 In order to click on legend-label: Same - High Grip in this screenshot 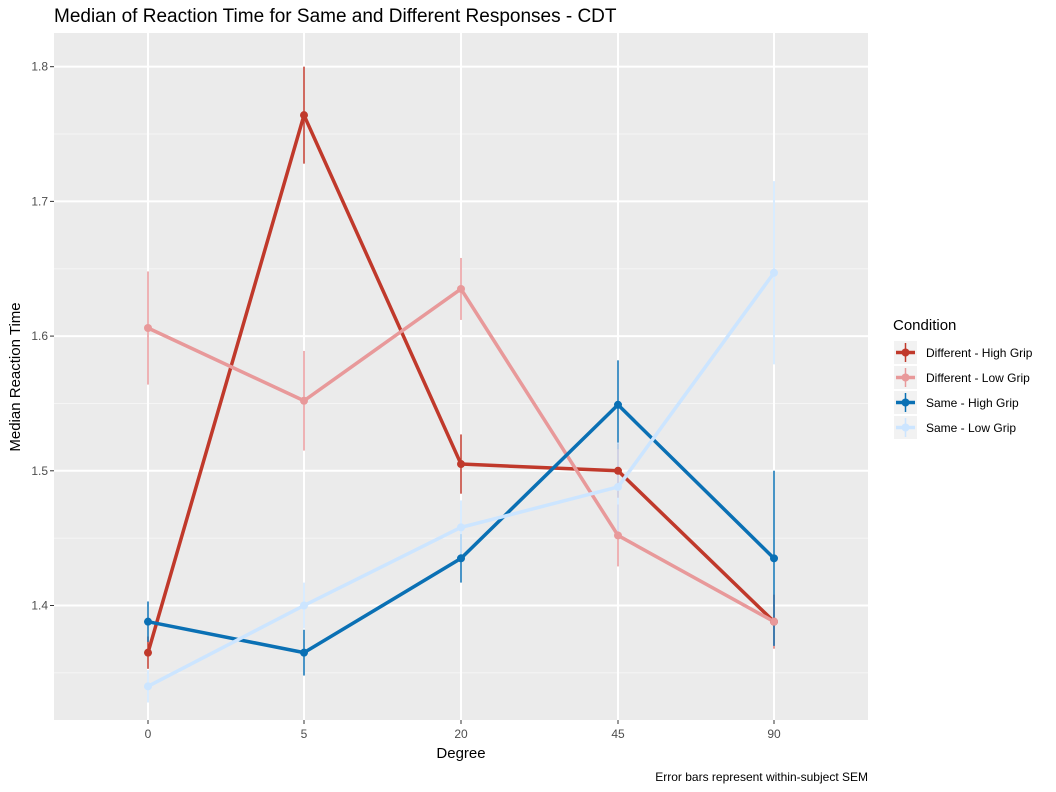, I will do `click(972, 403)`.